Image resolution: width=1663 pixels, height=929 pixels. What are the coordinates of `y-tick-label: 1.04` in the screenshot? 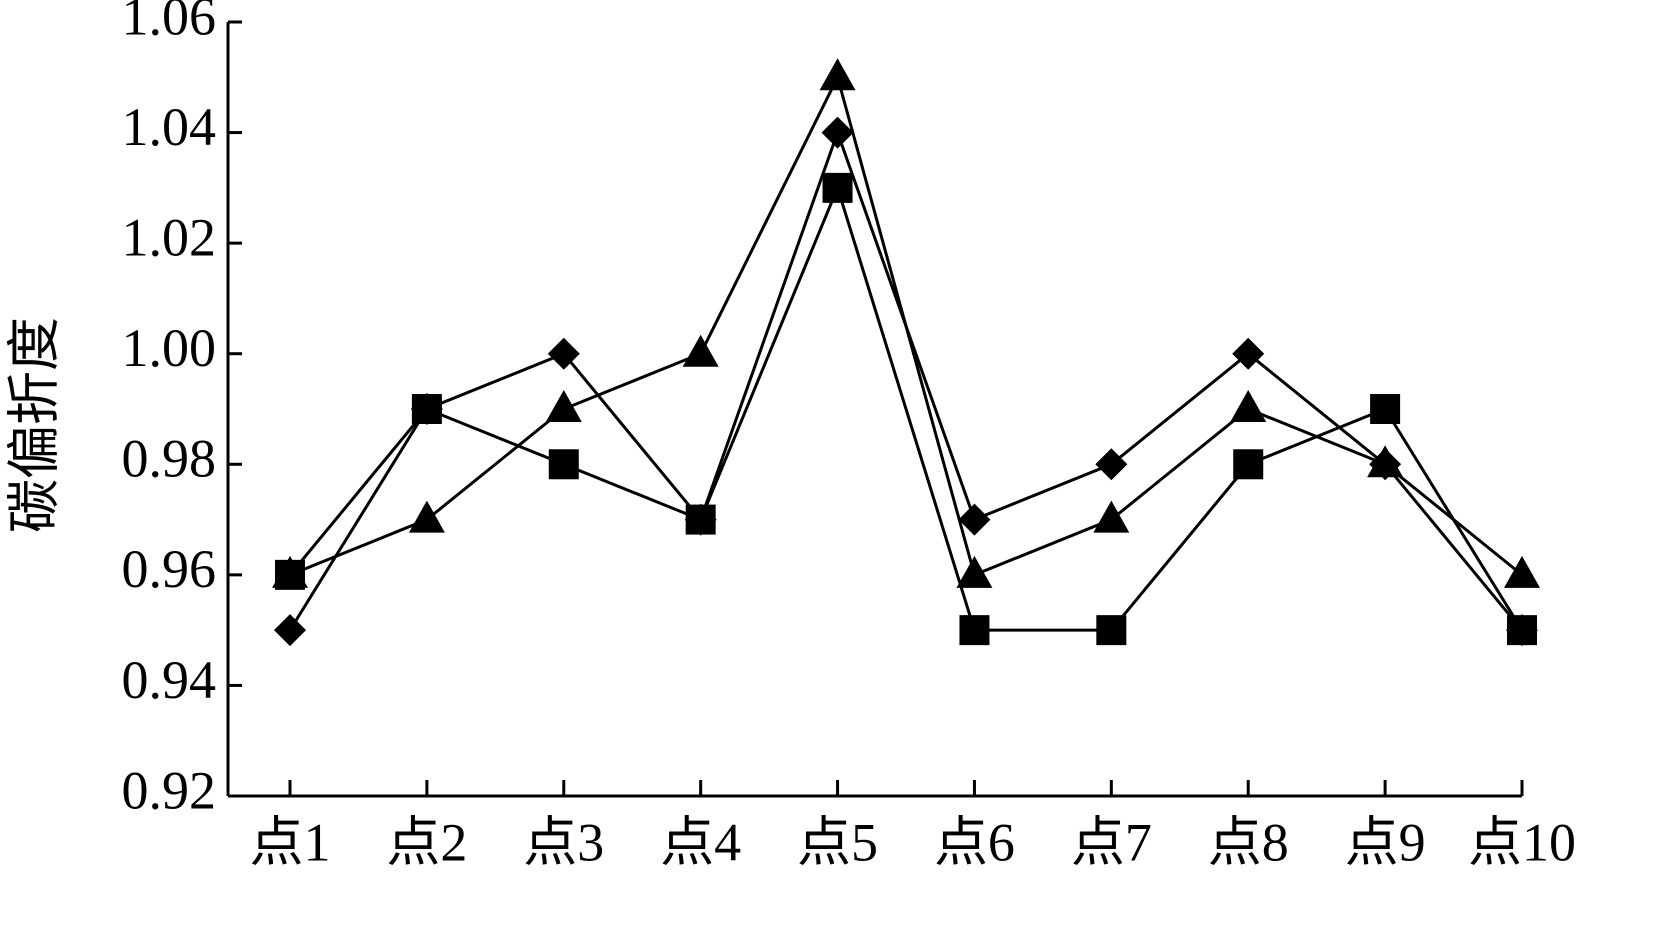 It's located at (169, 127).